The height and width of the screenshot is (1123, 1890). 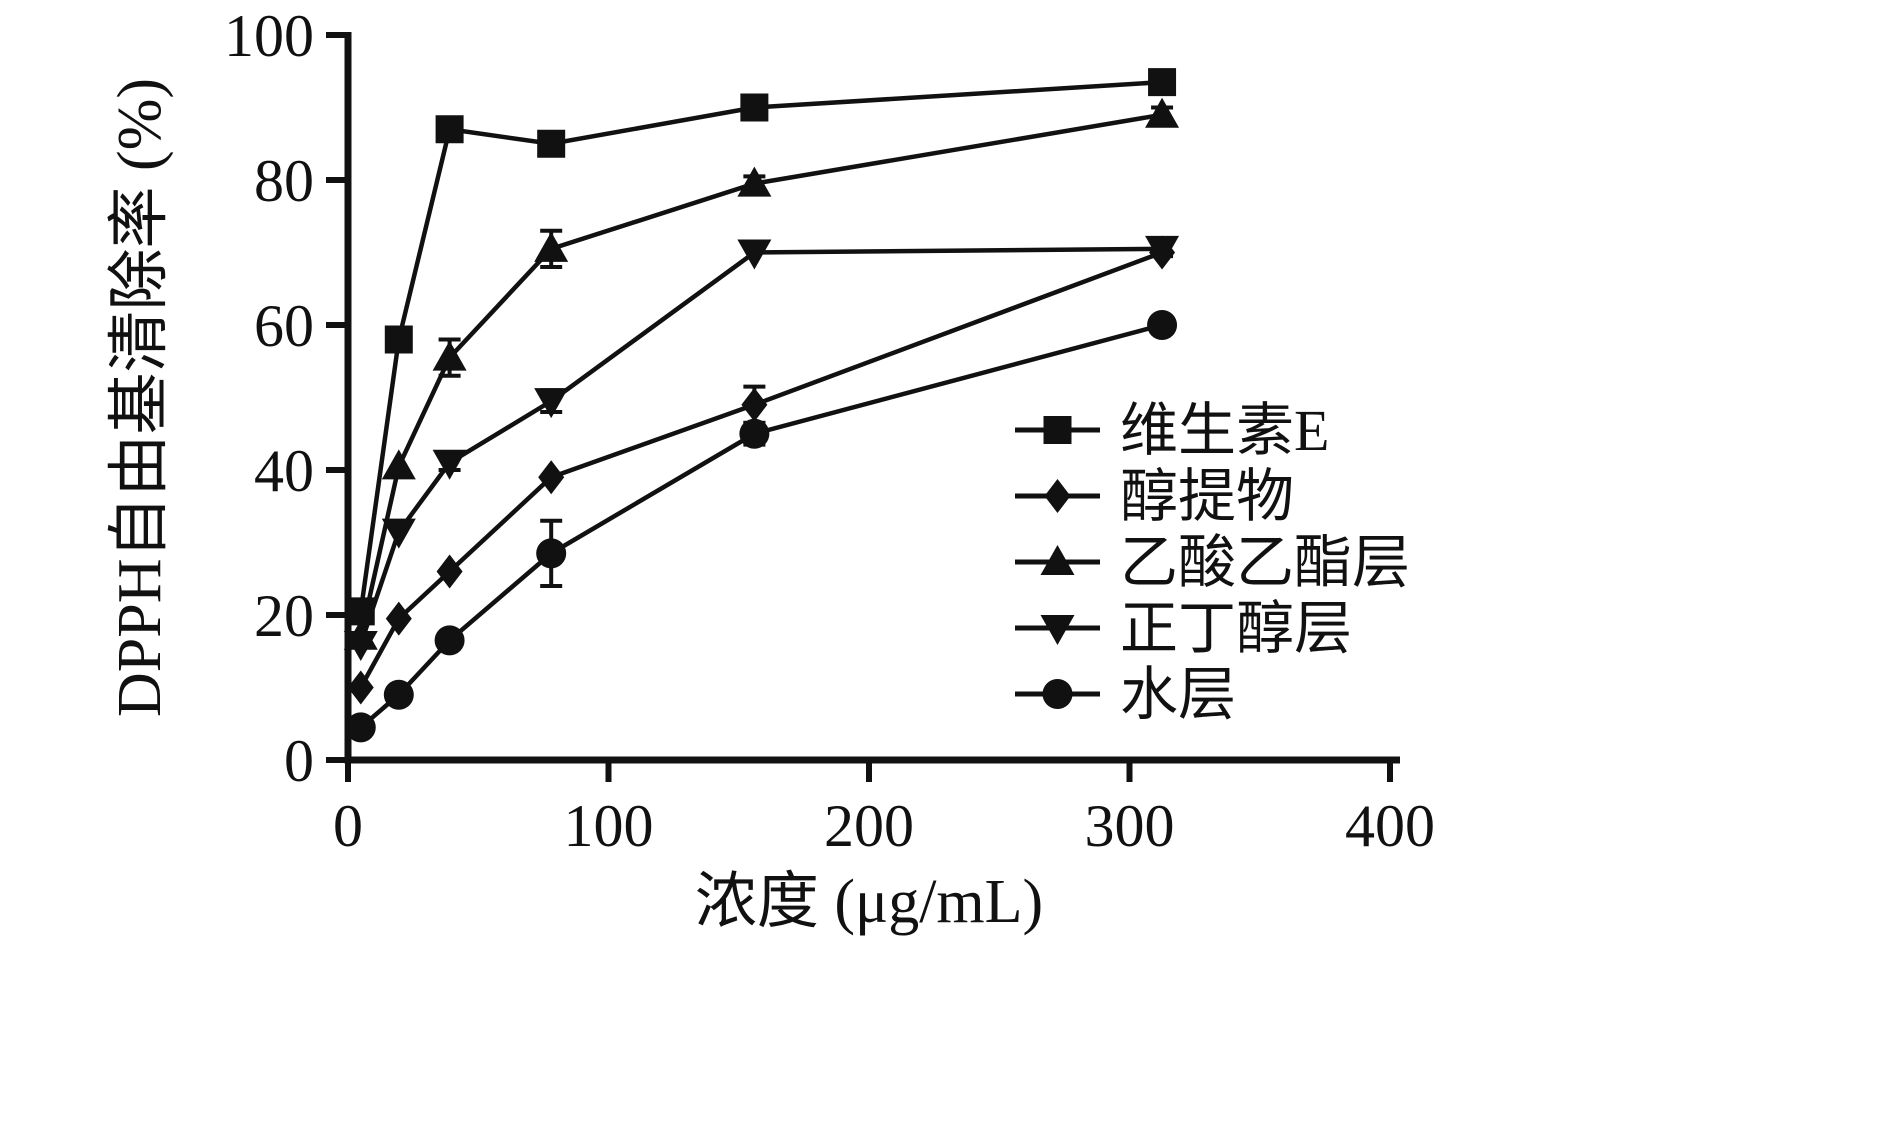 I want to click on legend-item-0: 维生素E, so click(x=1172, y=430).